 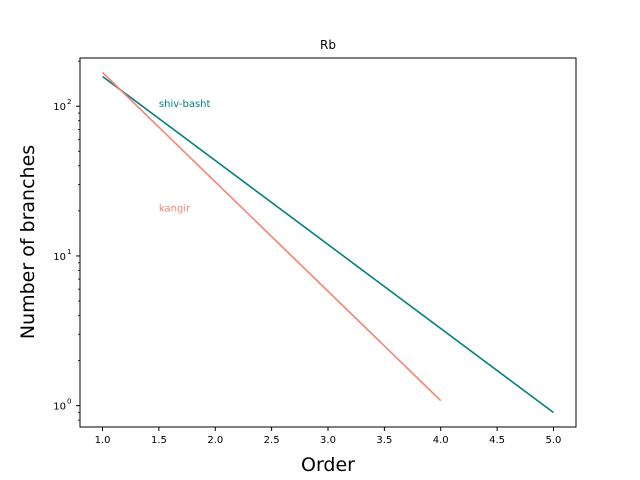 I want to click on x-tick-label: 3.5, so click(x=384, y=440).